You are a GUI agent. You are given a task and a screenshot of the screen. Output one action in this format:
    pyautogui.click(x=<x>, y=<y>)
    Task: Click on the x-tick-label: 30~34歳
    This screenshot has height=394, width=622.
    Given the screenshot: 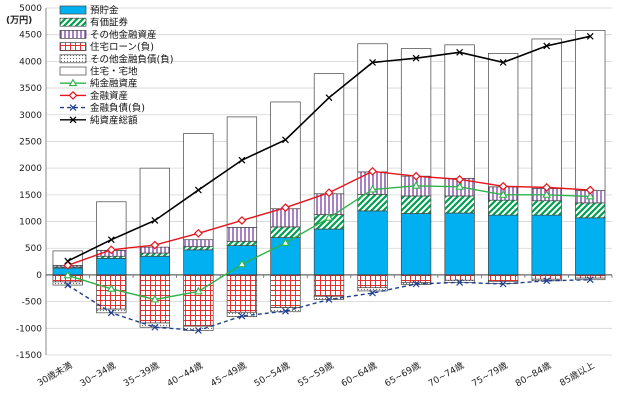 What is the action you would take?
    pyautogui.click(x=98, y=374)
    